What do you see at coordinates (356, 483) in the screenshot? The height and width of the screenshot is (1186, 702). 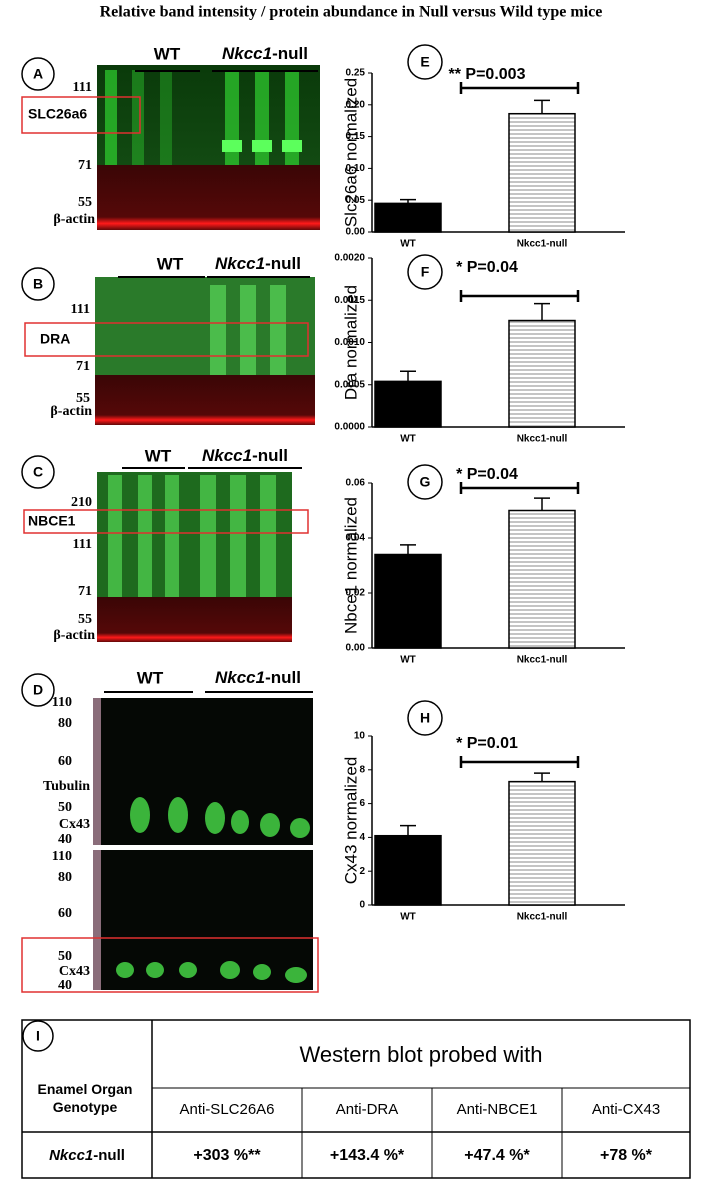 I see `y-tick-label: 0.06` at bounding box center [356, 483].